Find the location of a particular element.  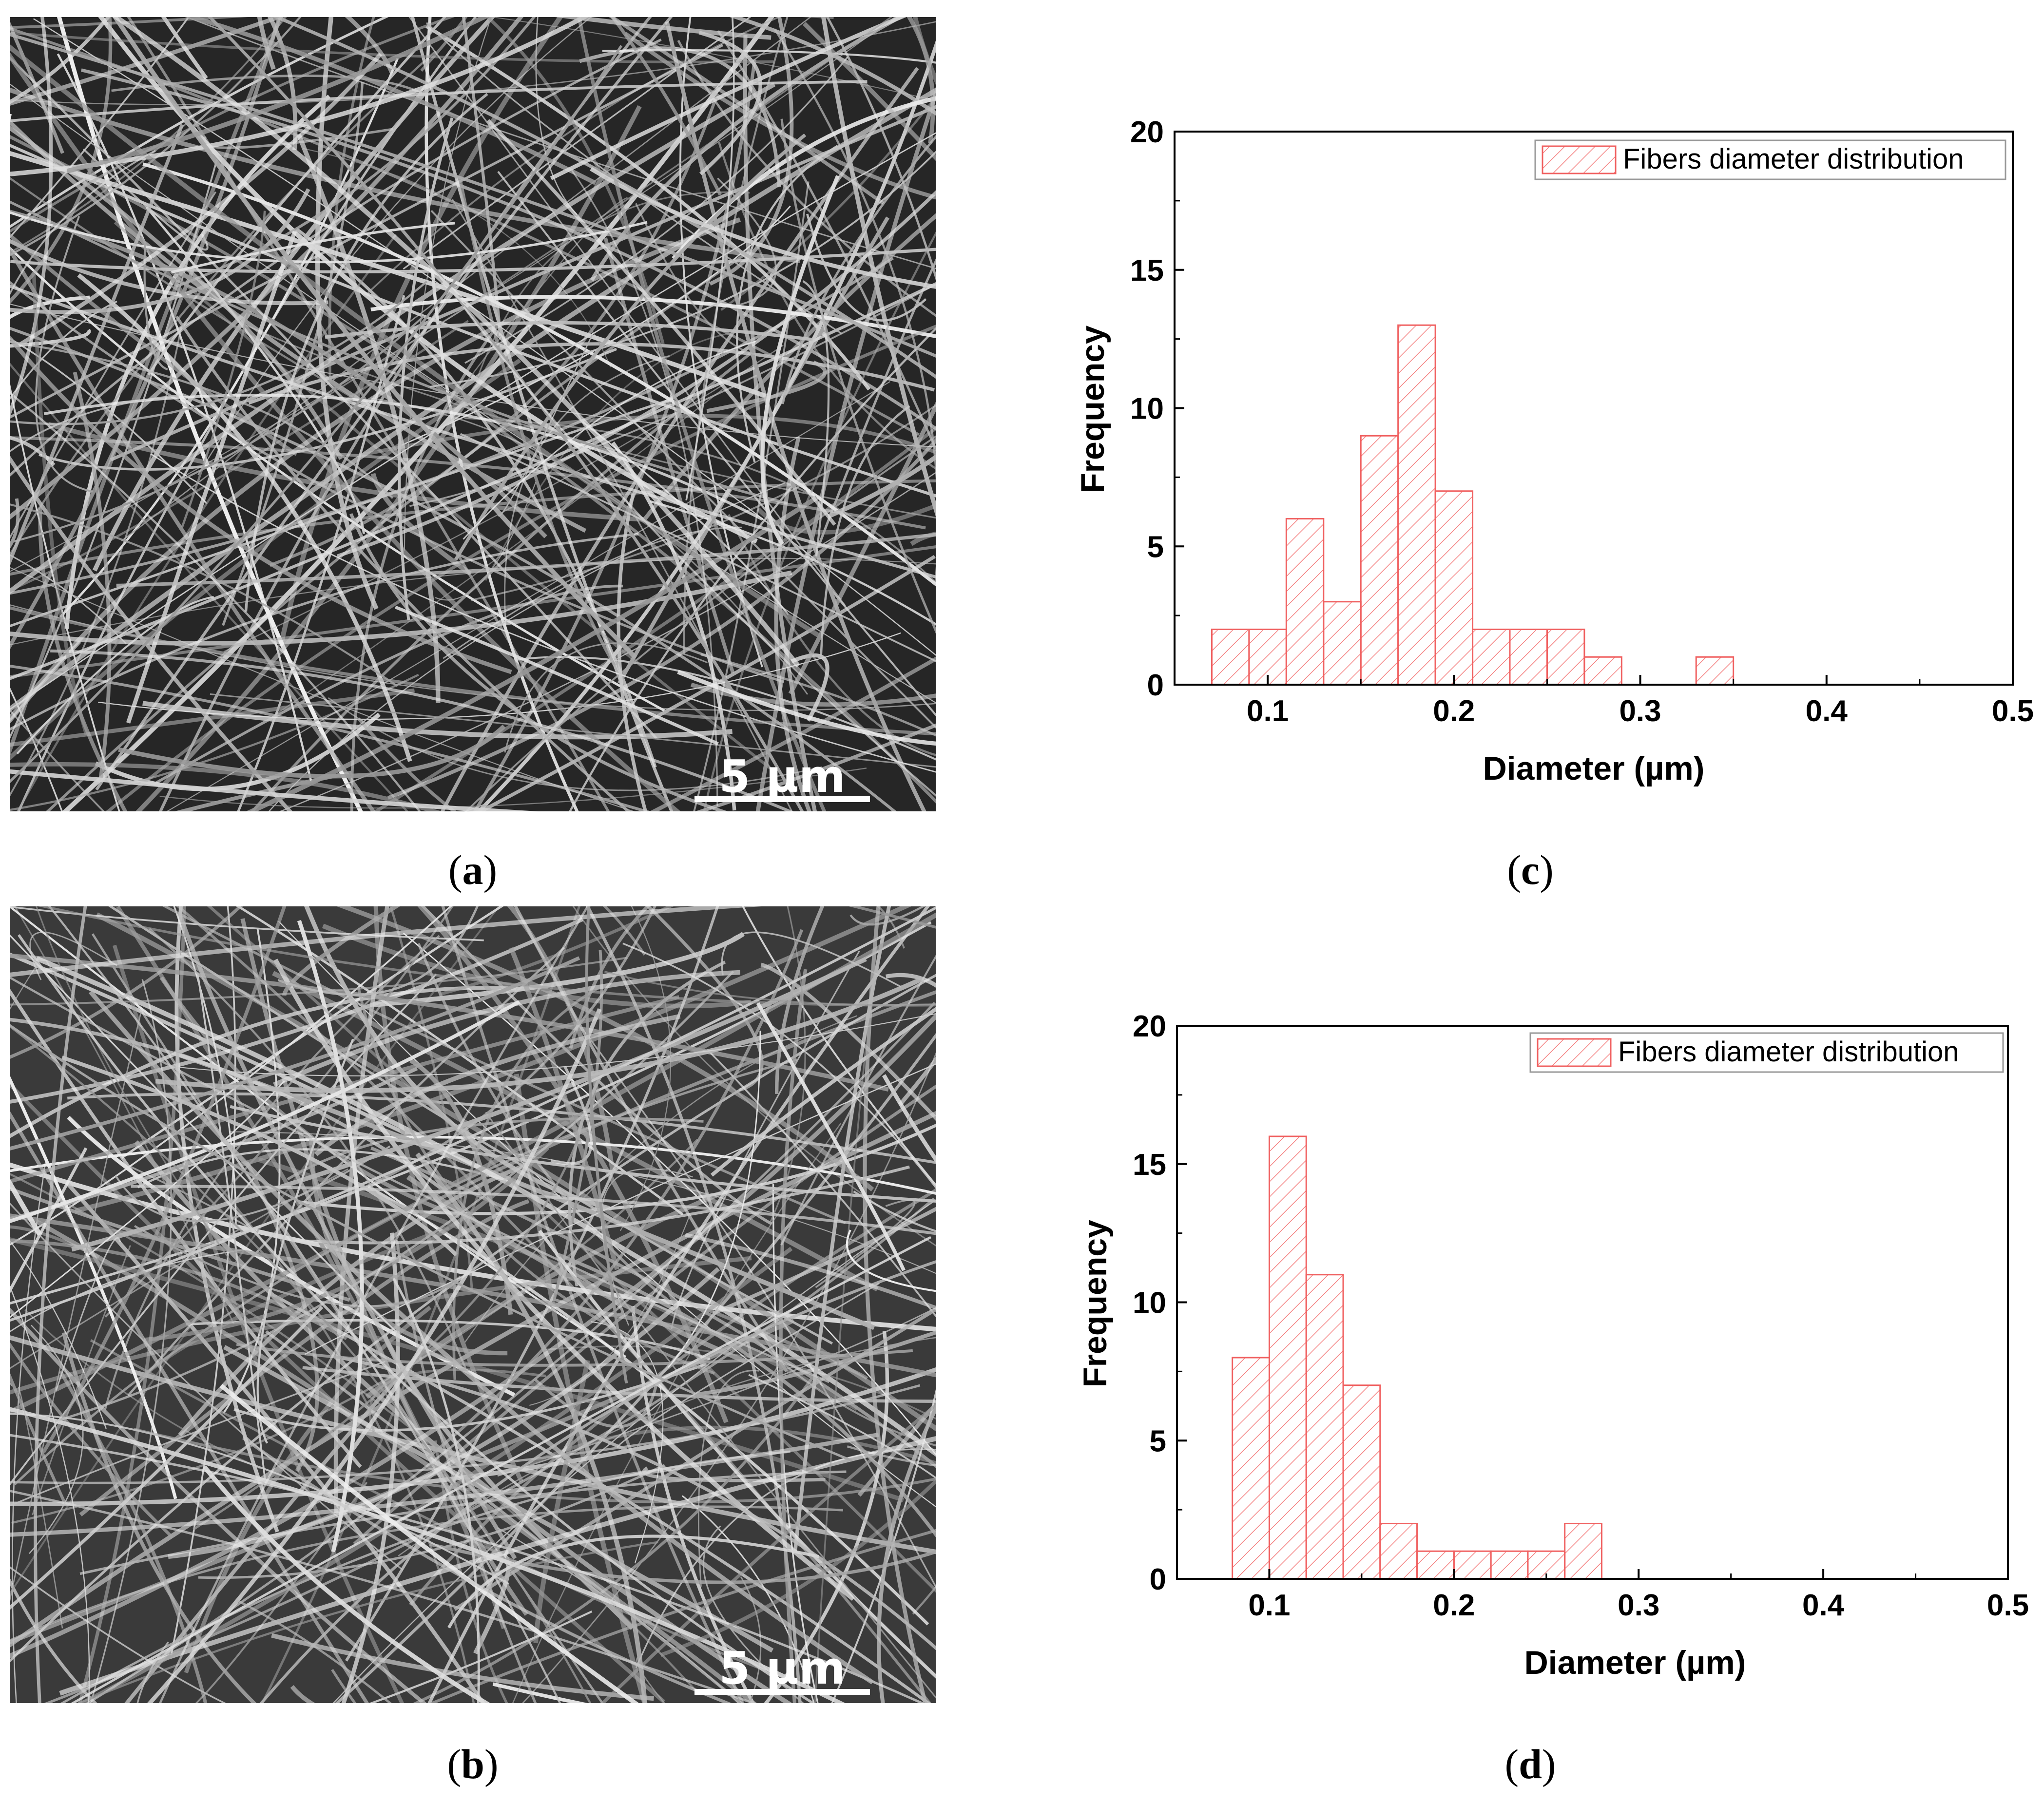

x-axis-label-d: Diameter (µm) is located at coordinates (1635, 1662).